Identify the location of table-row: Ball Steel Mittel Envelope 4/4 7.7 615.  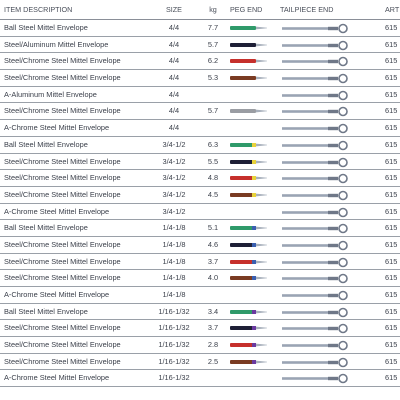
(200, 28).